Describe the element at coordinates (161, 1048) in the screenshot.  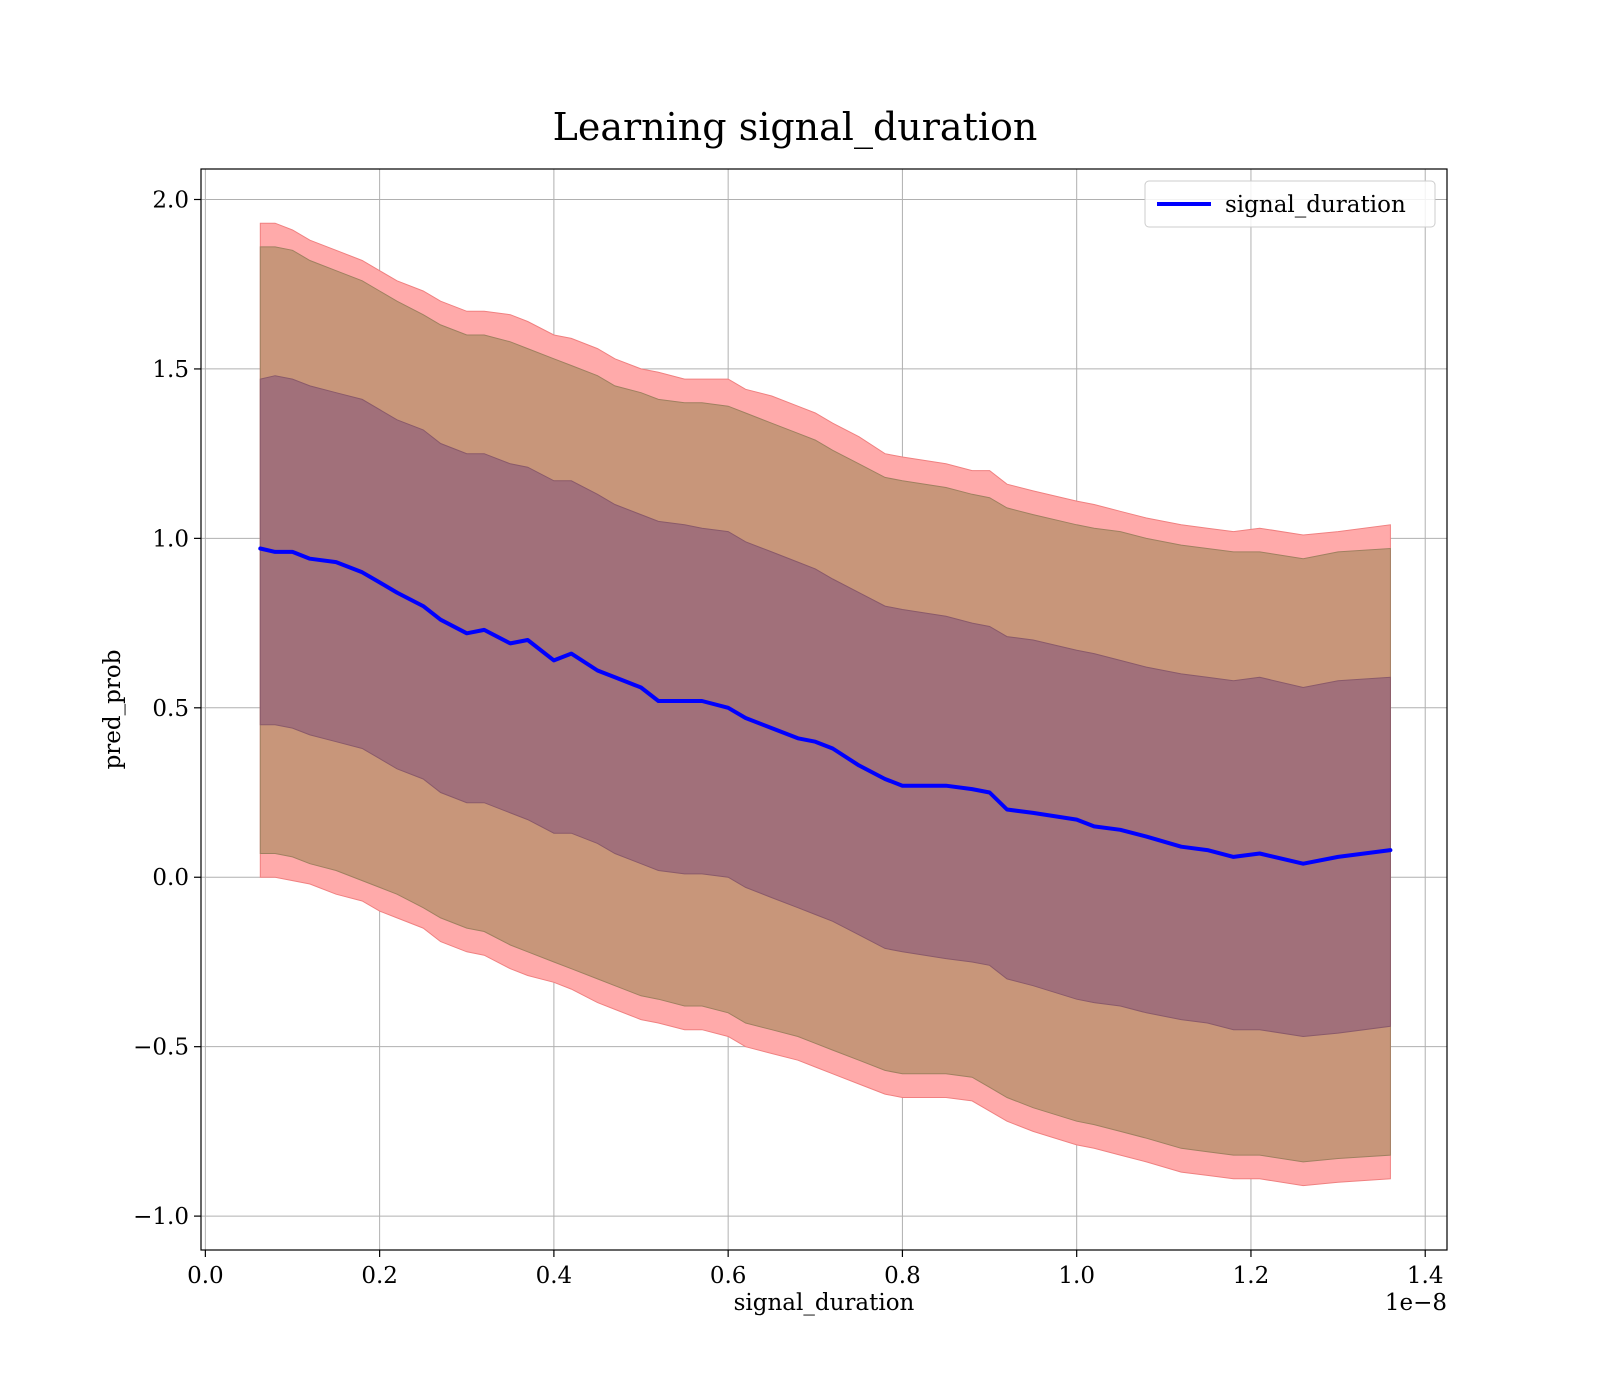
I see `y-tick-label: −0.5` at that location.